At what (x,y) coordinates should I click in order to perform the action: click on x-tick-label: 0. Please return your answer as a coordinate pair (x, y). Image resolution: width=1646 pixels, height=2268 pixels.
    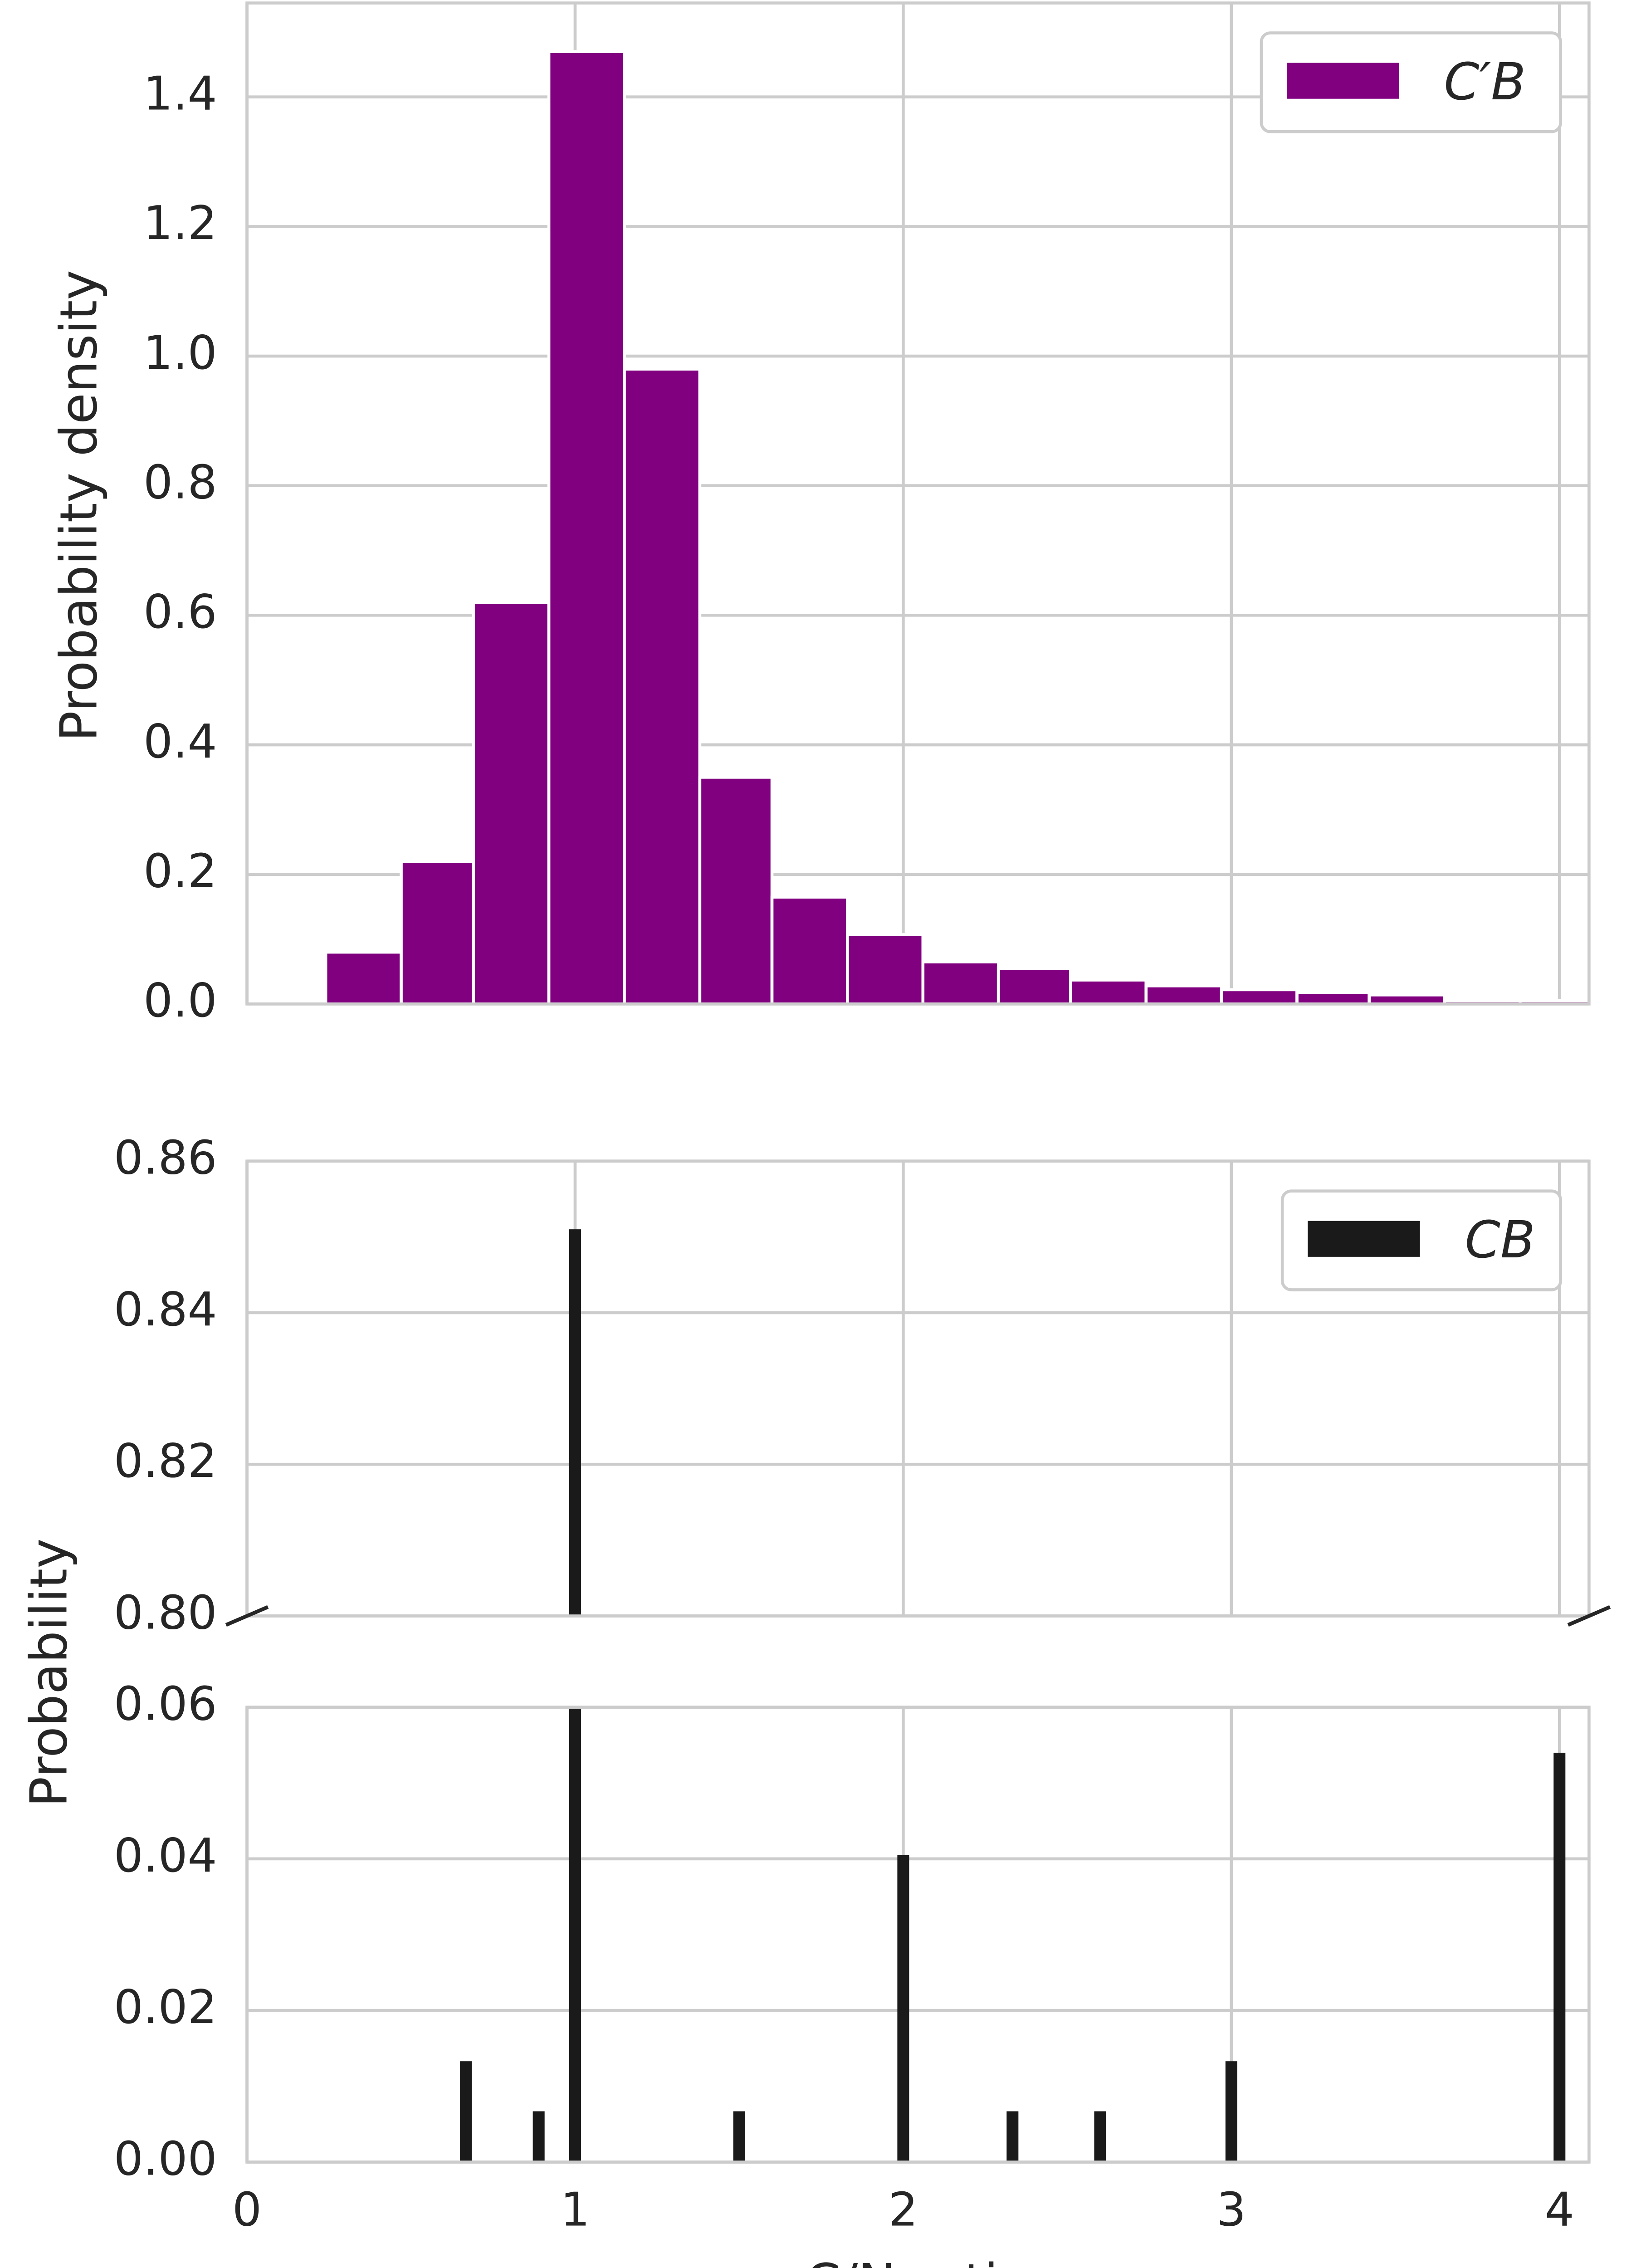
    Looking at the image, I should click on (247, 2210).